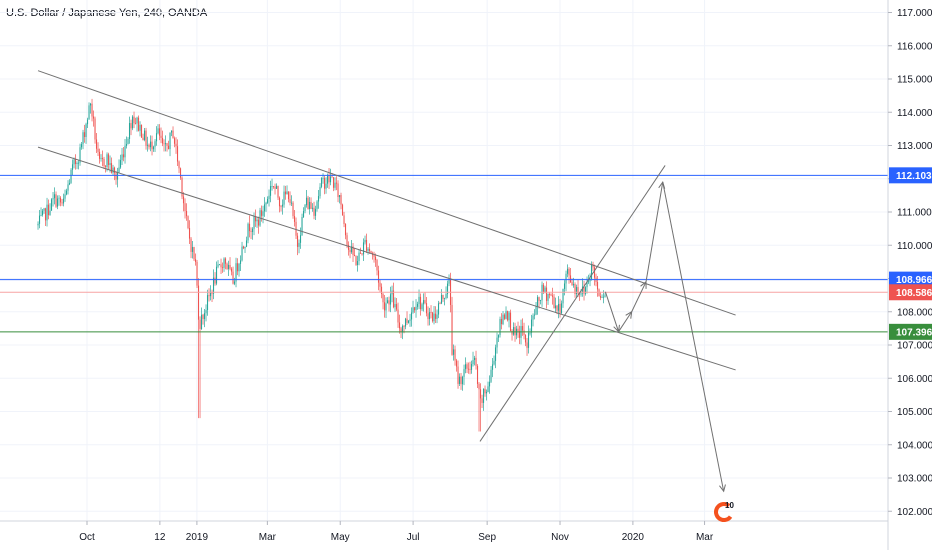 This screenshot has height=550, width=932. What do you see at coordinates (396, 532) in the screenshot?
I see `time-axis: Oct 12 2019 Mar May Jul Sep Nov 2020 Mar` at bounding box center [396, 532].